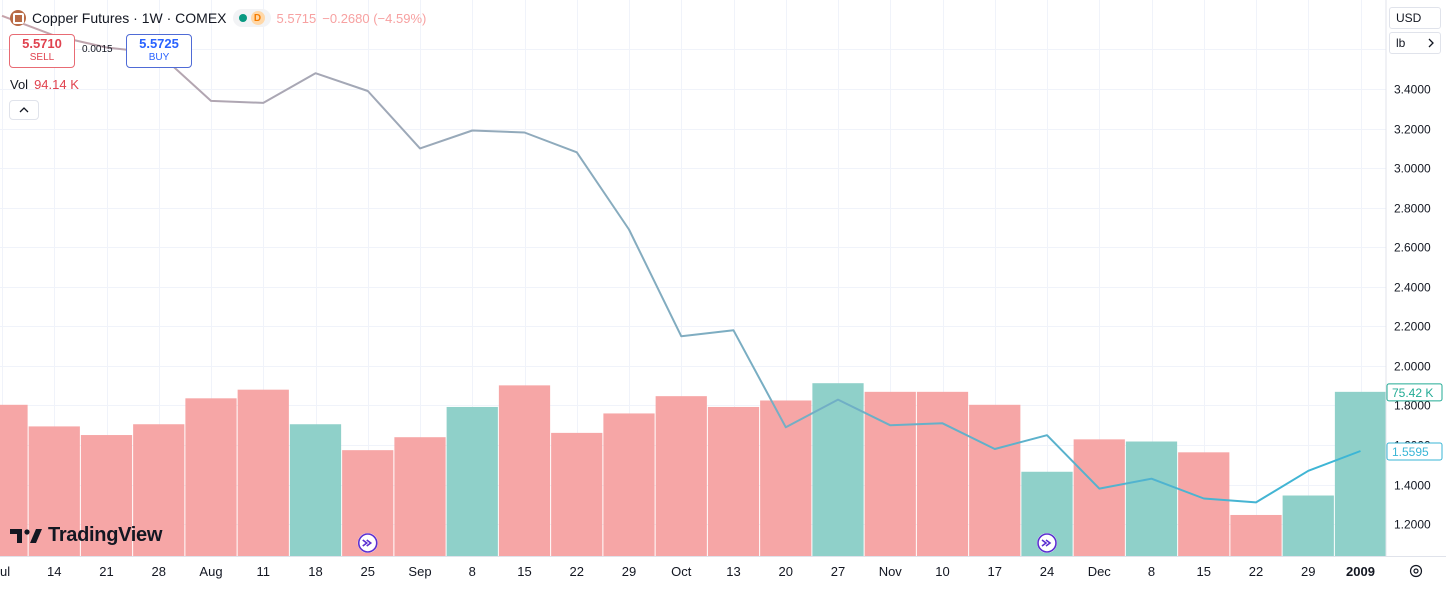 This screenshot has width=1446, height=593. I want to click on sell-label: SELL, so click(42, 57).